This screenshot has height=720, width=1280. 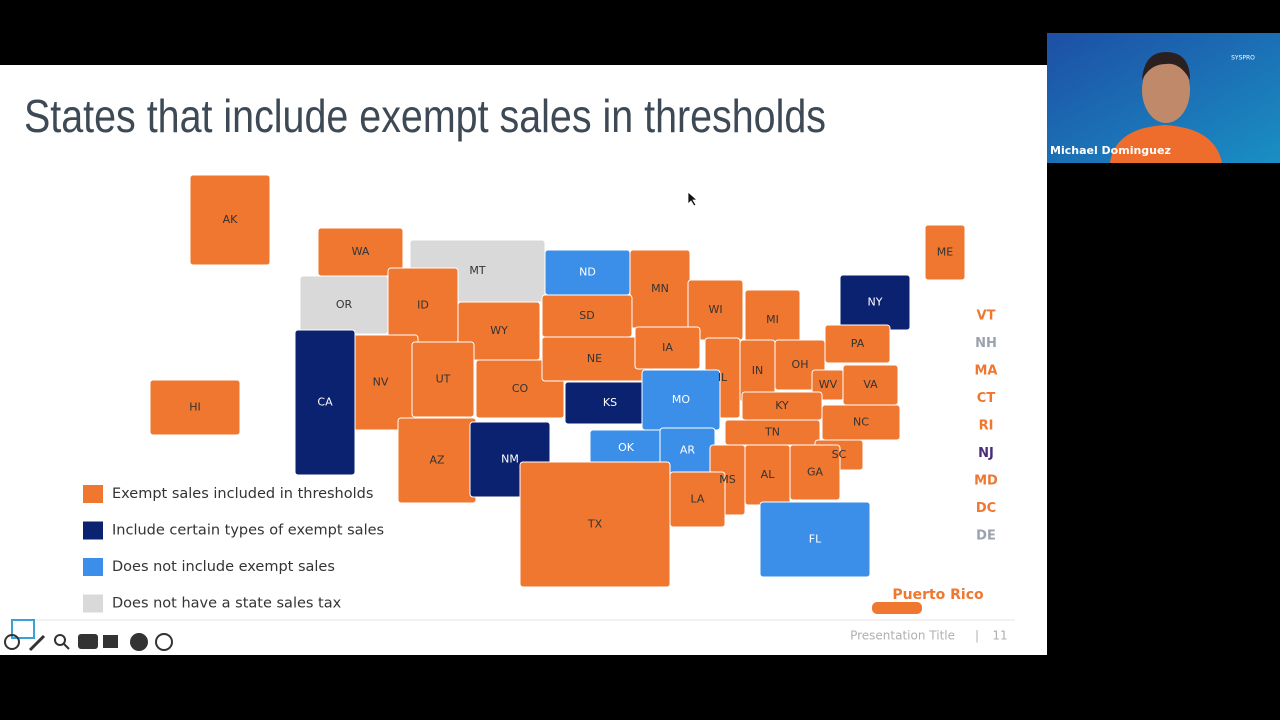 I want to click on state-label: CA, so click(x=325, y=402).